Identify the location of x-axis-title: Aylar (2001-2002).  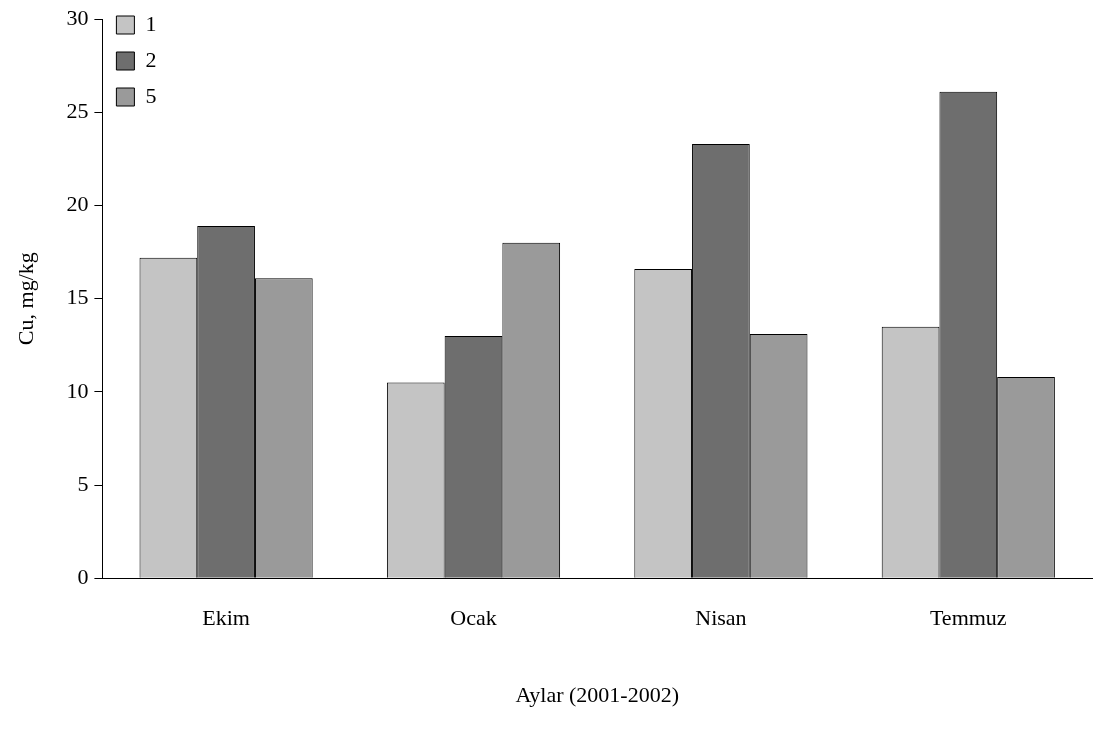
(597, 694).